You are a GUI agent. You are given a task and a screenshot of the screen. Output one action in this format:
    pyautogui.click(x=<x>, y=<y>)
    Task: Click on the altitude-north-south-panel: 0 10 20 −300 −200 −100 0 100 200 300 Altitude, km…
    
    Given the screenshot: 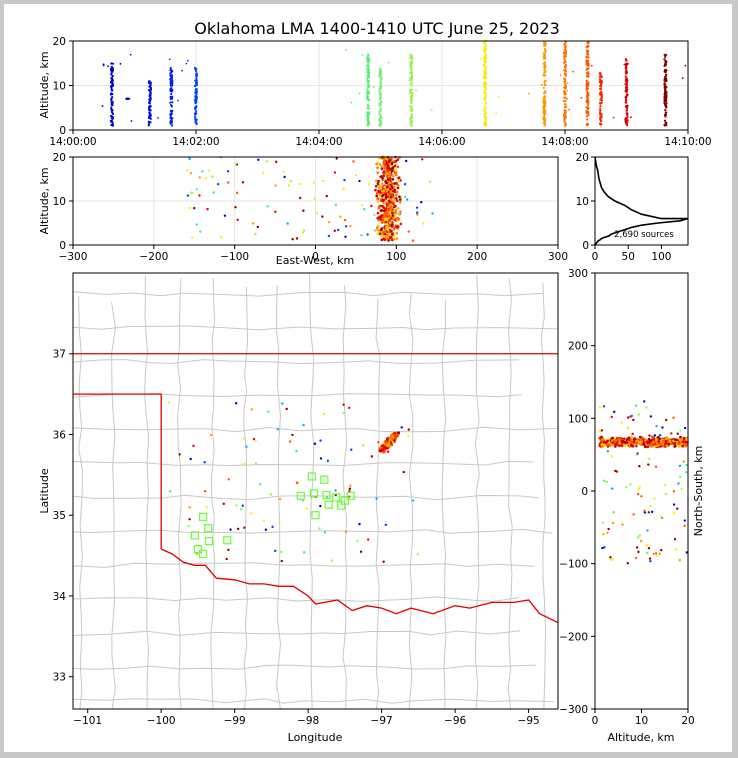 What is the action you would take?
    pyautogui.click(x=632, y=506)
    